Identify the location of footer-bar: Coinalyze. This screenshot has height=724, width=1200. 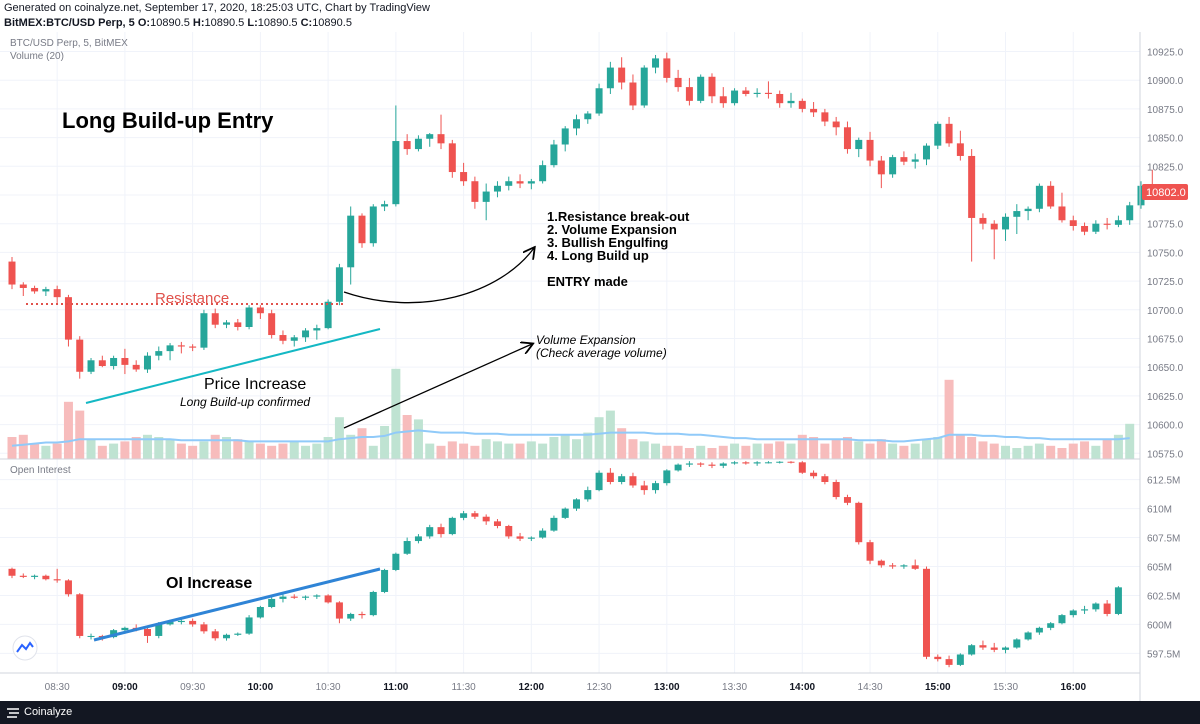
(600, 712).